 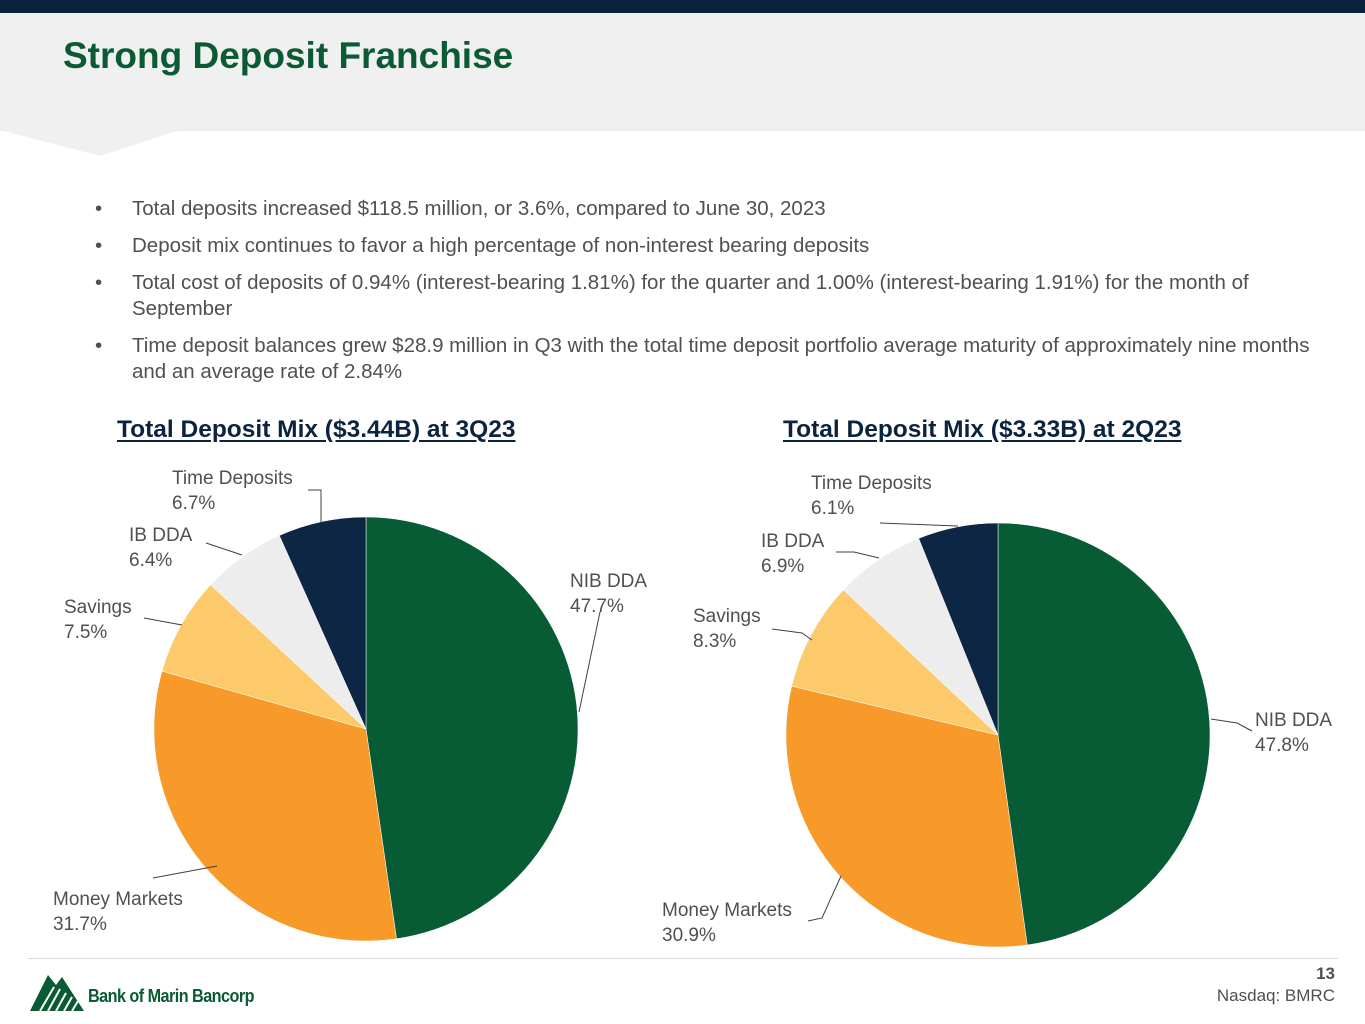 What do you see at coordinates (689, 935) in the screenshot?
I see `slice-value-money-markets: 30.9%` at bounding box center [689, 935].